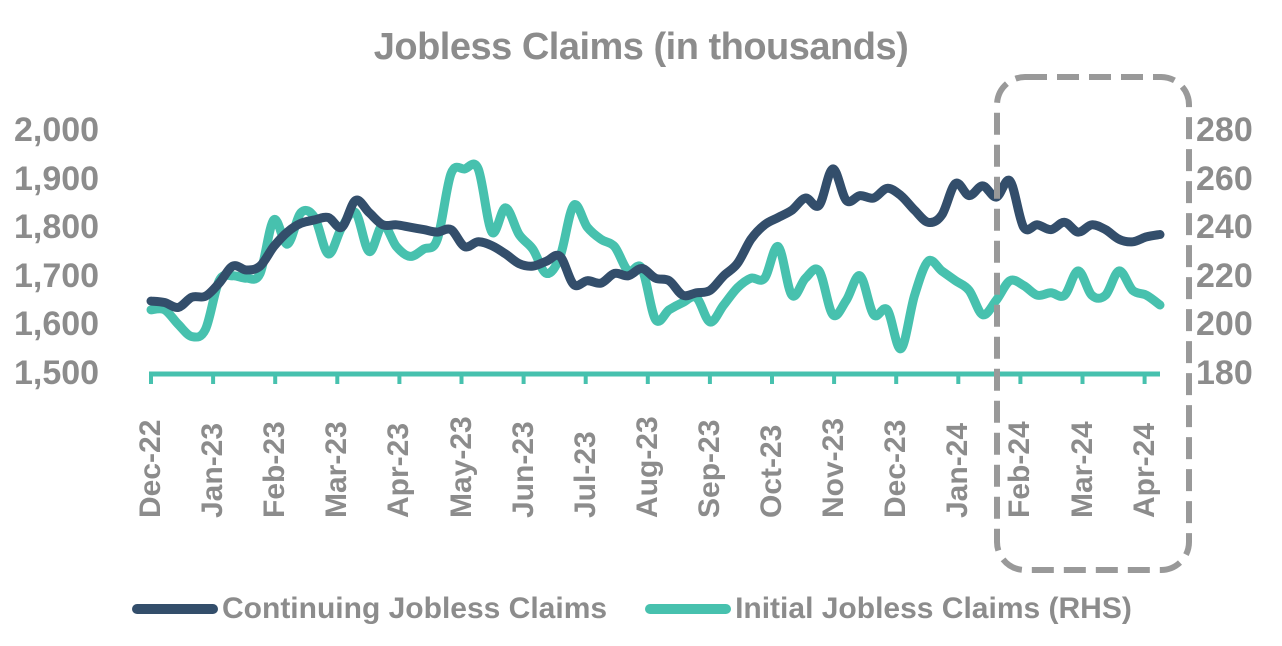 This screenshot has height=646, width=1282. I want to click on x-axis-tick-label: Jan-23, so click(213, 470).